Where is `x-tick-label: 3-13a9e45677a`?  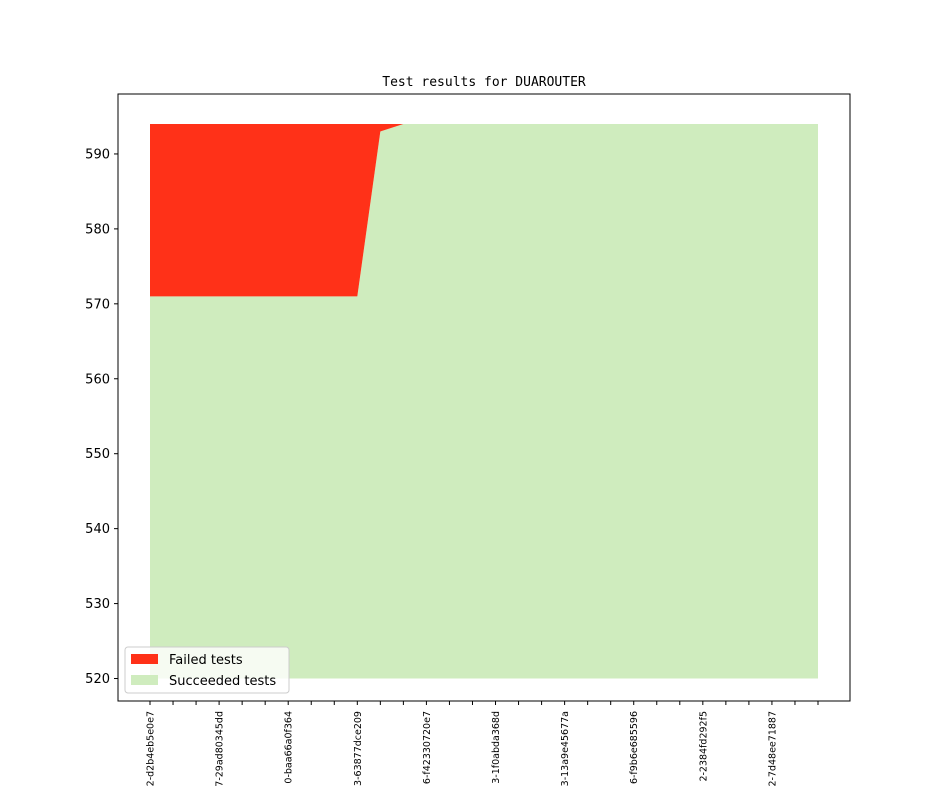 x-tick-label: 3-13a9e45677a is located at coordinates (565, 748).